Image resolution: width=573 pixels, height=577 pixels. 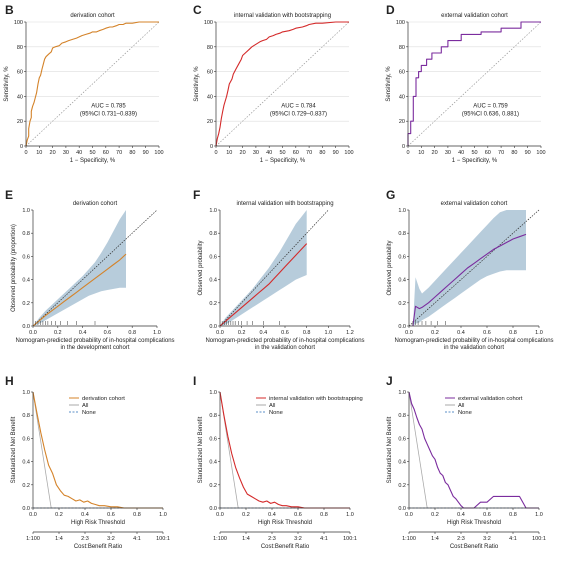 What do you see at coordinates (269, 153) in the screenshot?
I see `x-tick-label: 40` at bounding box center [269, 153].